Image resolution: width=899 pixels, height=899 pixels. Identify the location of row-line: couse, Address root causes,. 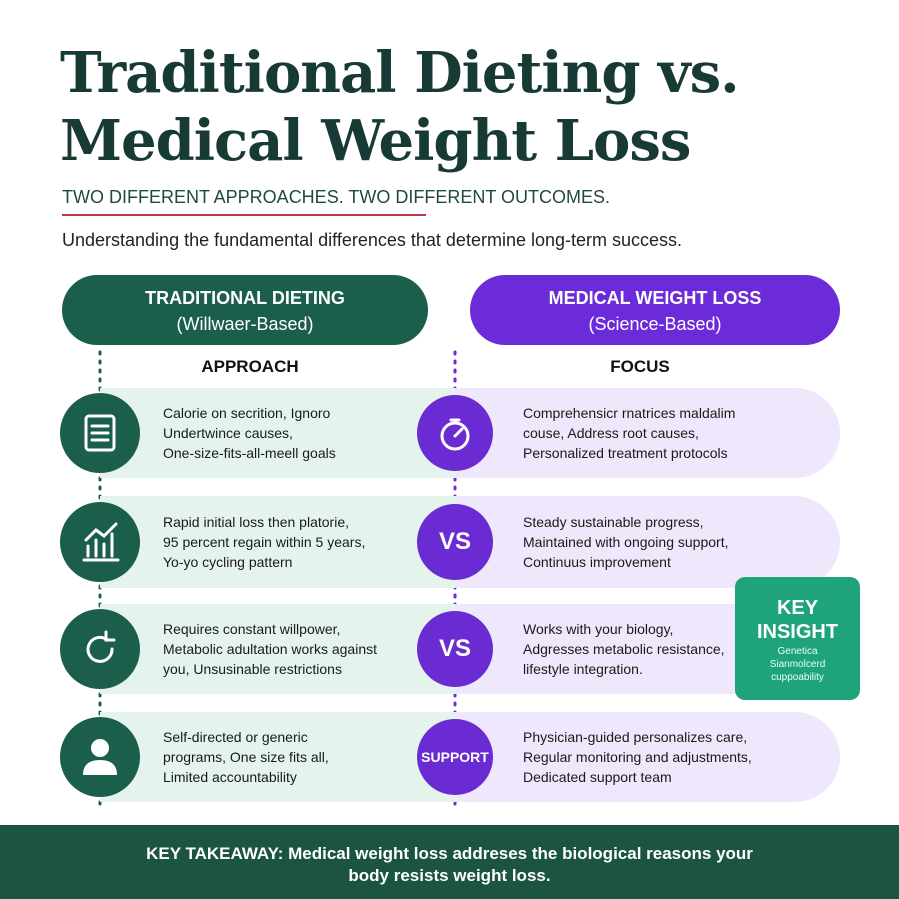
(611, 433).